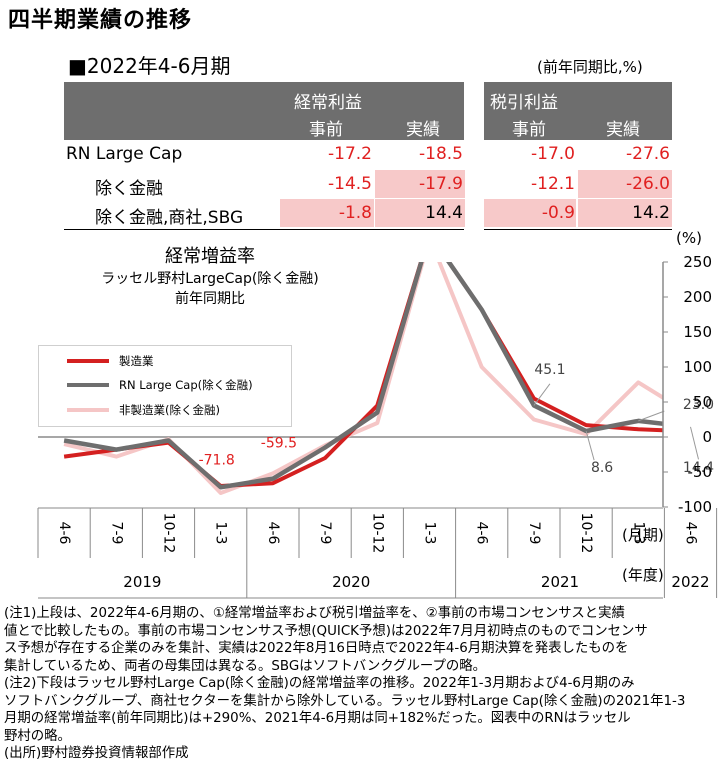  I want to click on period-label: ■2022年4-6月期, so click(149, 66).